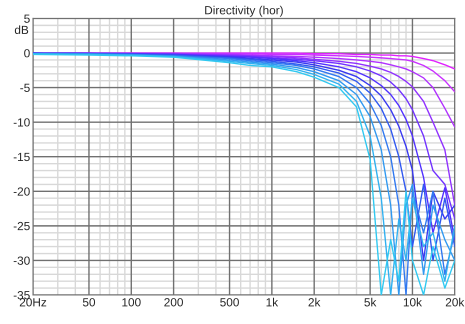 The height and width of the screenshot is (324, 465). I want to click on x-tick-label: 200, so click(173, 302).